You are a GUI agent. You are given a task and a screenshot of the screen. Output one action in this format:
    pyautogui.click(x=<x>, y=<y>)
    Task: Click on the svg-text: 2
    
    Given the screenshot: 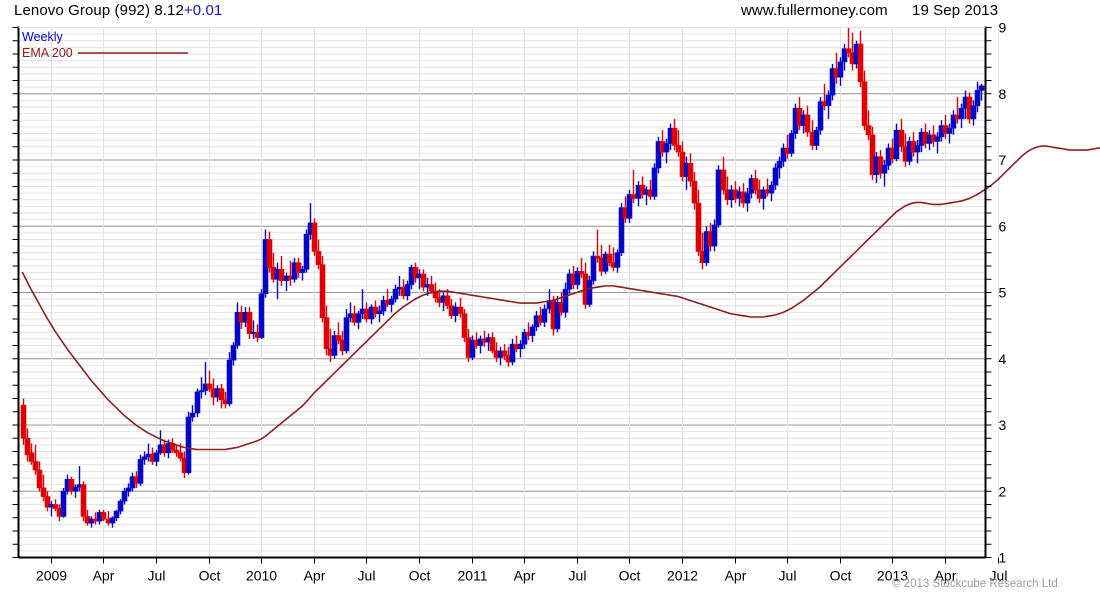 What is the action you would take?
    pyautogui.click(x=1003, y=491)
    